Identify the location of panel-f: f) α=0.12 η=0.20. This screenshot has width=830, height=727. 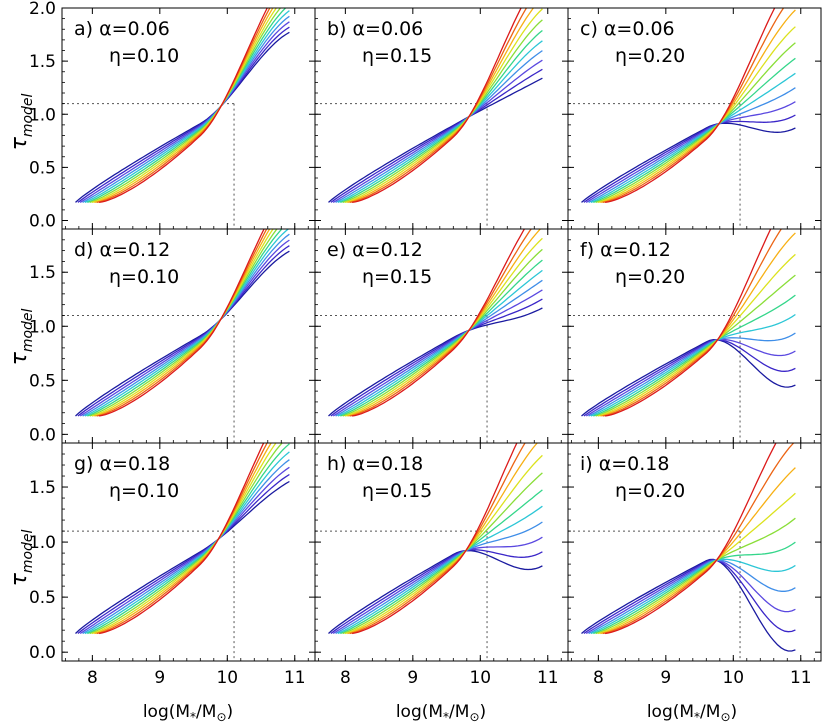
(694, 336).